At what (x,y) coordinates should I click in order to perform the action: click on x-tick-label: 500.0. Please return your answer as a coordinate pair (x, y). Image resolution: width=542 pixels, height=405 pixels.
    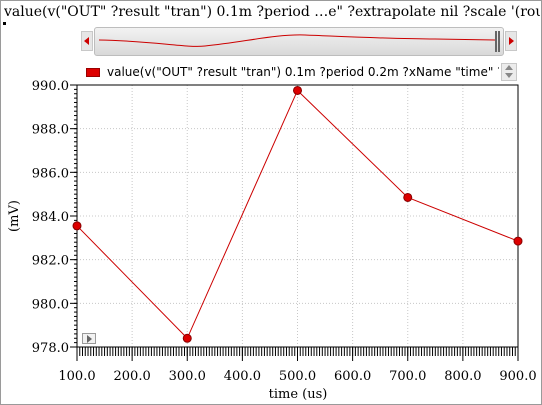
    Looking at the image, I should click on (297, 376).